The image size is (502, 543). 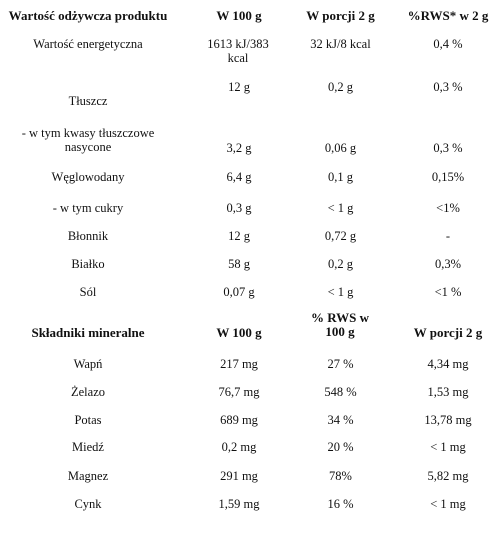 What do you see at coordinates (340, 447) in the screenshot?
I see `copper-rws: 20 %` at bounding box center [340, 447].